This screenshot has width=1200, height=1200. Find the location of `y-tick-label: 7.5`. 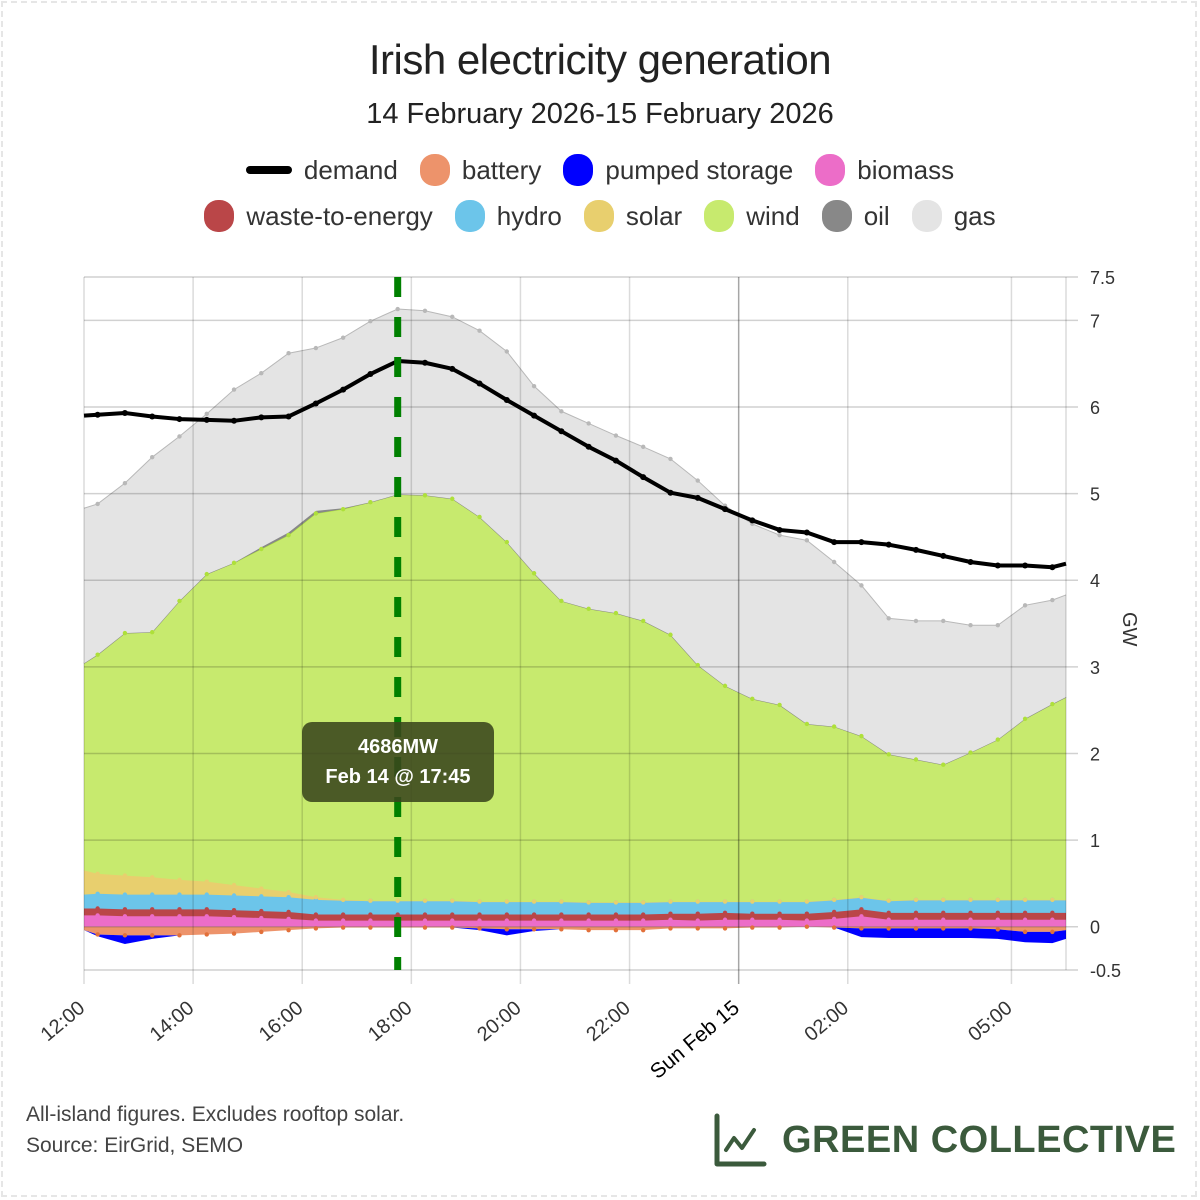

y-tick-label: 7.5 is located at coordinates (1102, 278).